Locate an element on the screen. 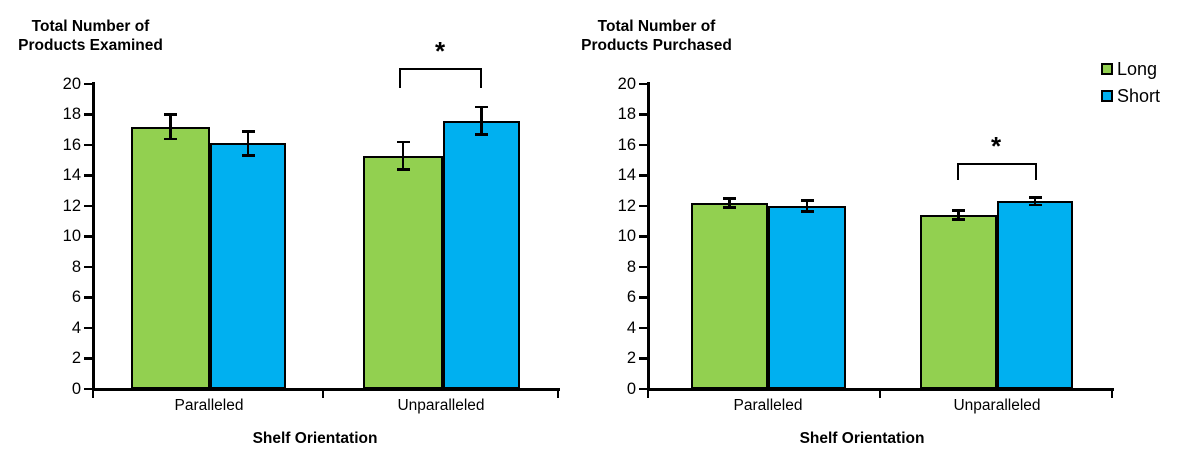 Image resolution: width=1200 pixels, height=462 pixels. error-bar-stem-long-paralleled is located at coordinates (729, 203).